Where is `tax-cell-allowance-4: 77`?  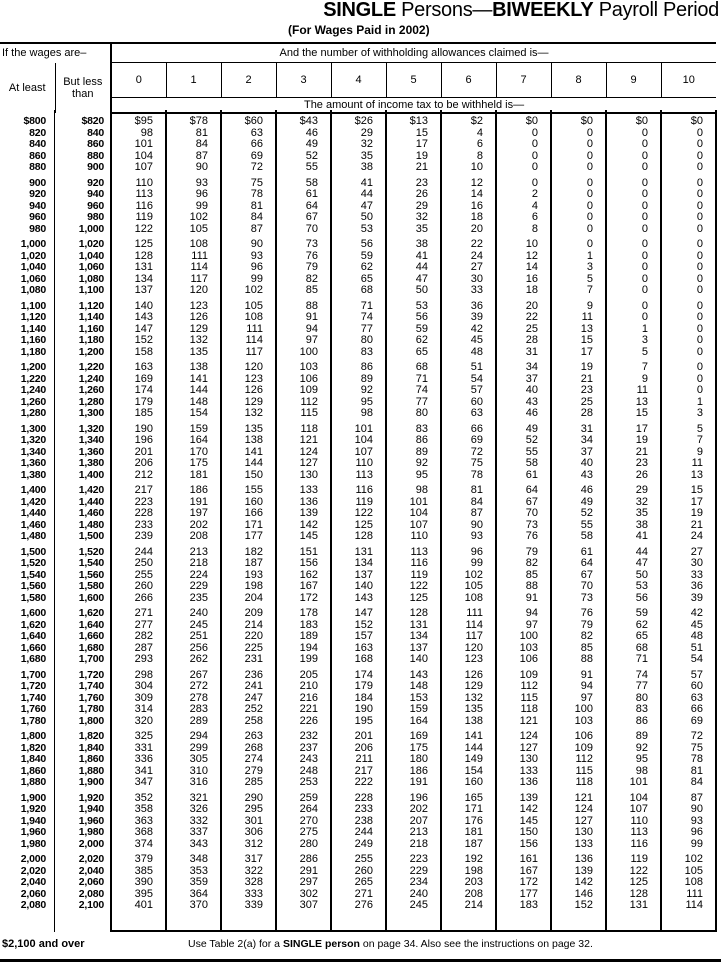 tax-cell-allowance-4: 77 is located at coordinates (366, 328).